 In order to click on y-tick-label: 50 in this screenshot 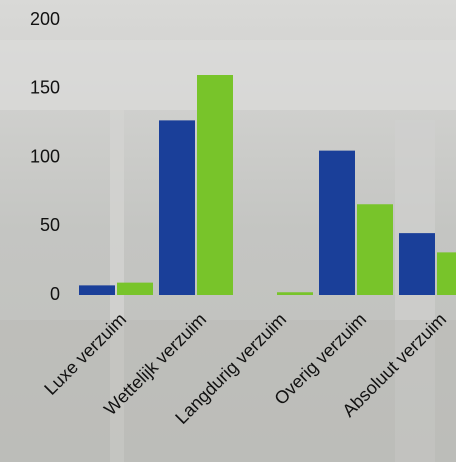, I will do `click(50, 225)`.